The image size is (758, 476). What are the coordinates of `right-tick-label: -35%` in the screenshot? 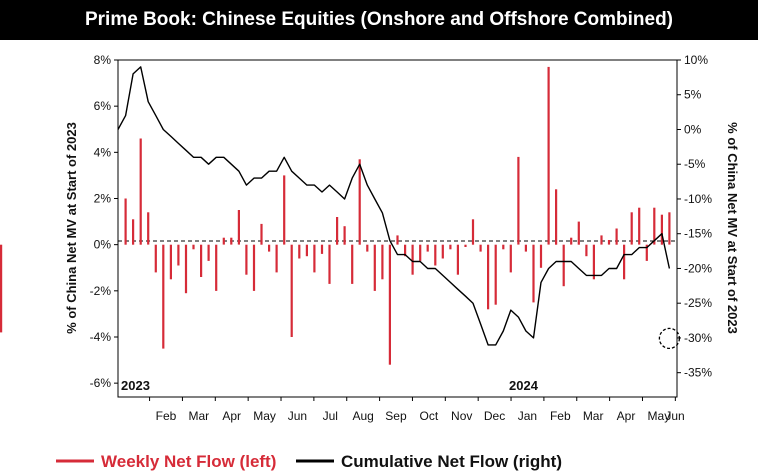 It's located at (698, 373).